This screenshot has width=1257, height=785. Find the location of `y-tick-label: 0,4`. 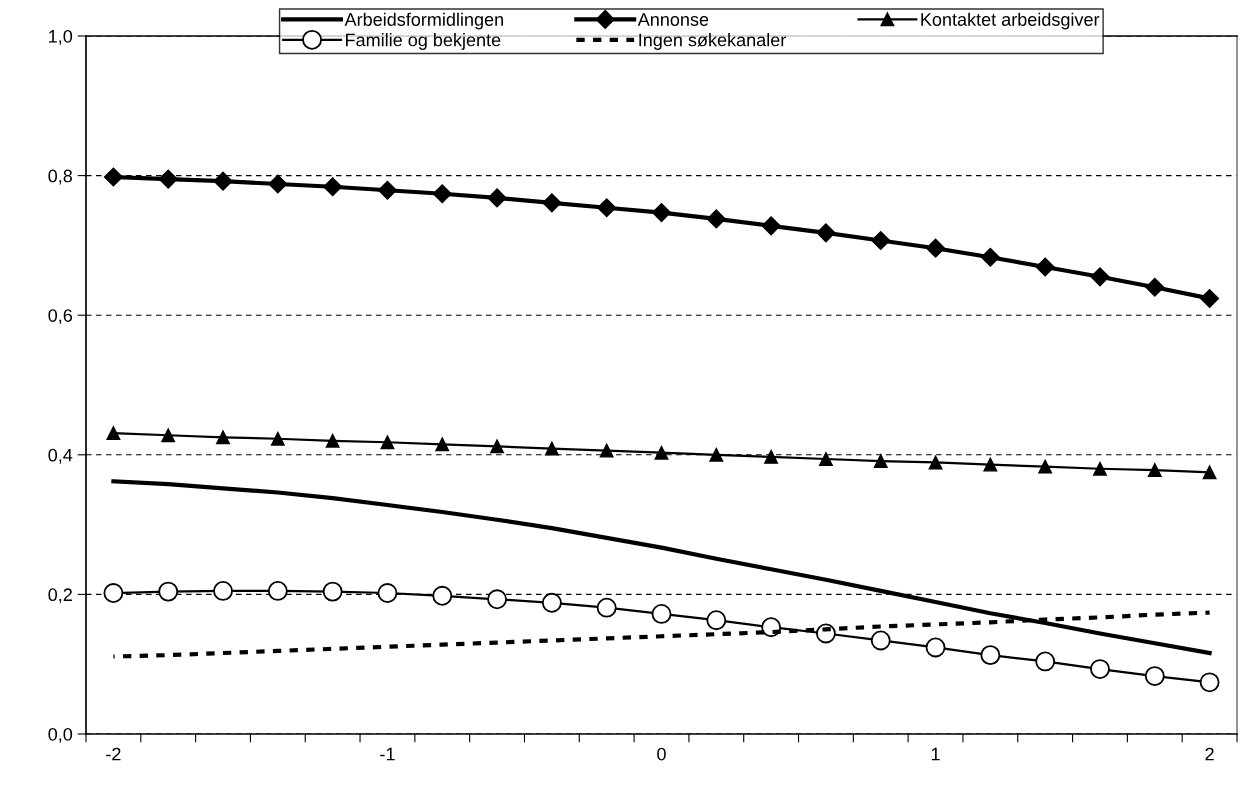

y-tick-label: 0,4 is located at coordinates (60, 456).